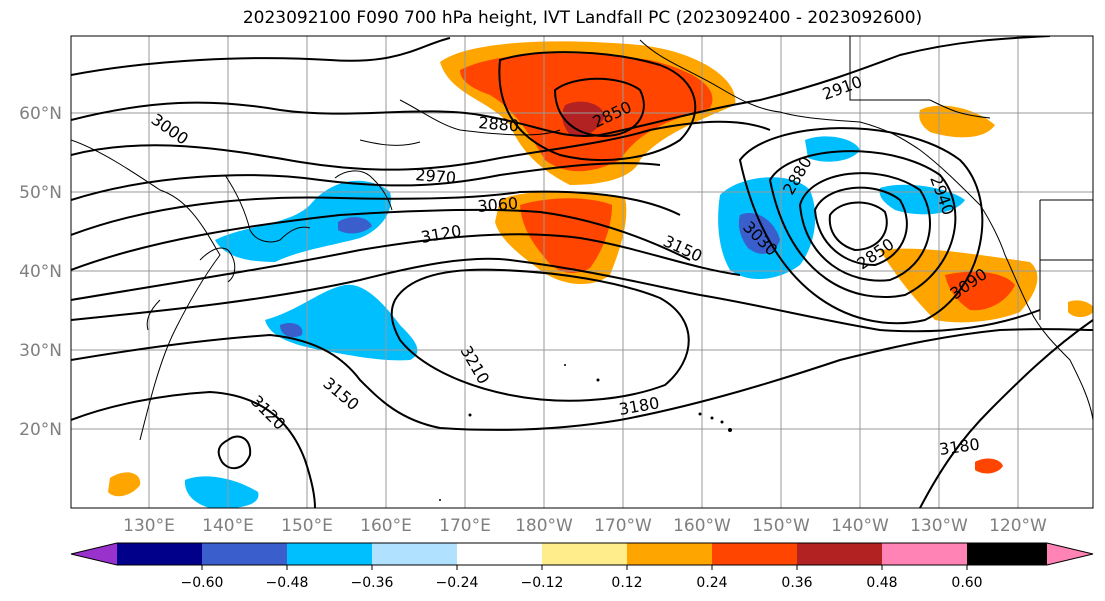 The width and height of the screenshot is (1105, 601). I want to click on colorbar-tick-label: −0.12, so click(542, 583).